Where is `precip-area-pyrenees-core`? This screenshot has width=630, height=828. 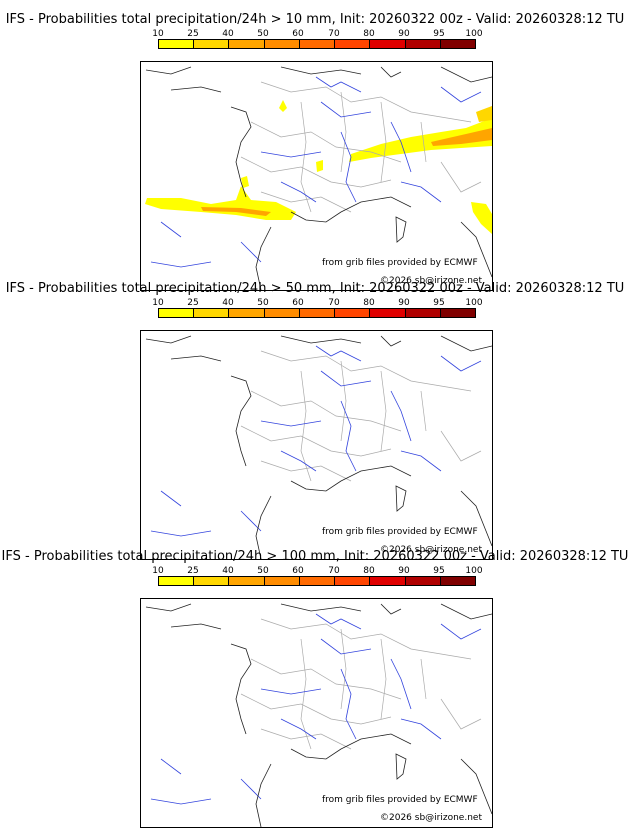 precip-area-pyrenees-core is located at coordinates (236, 211).